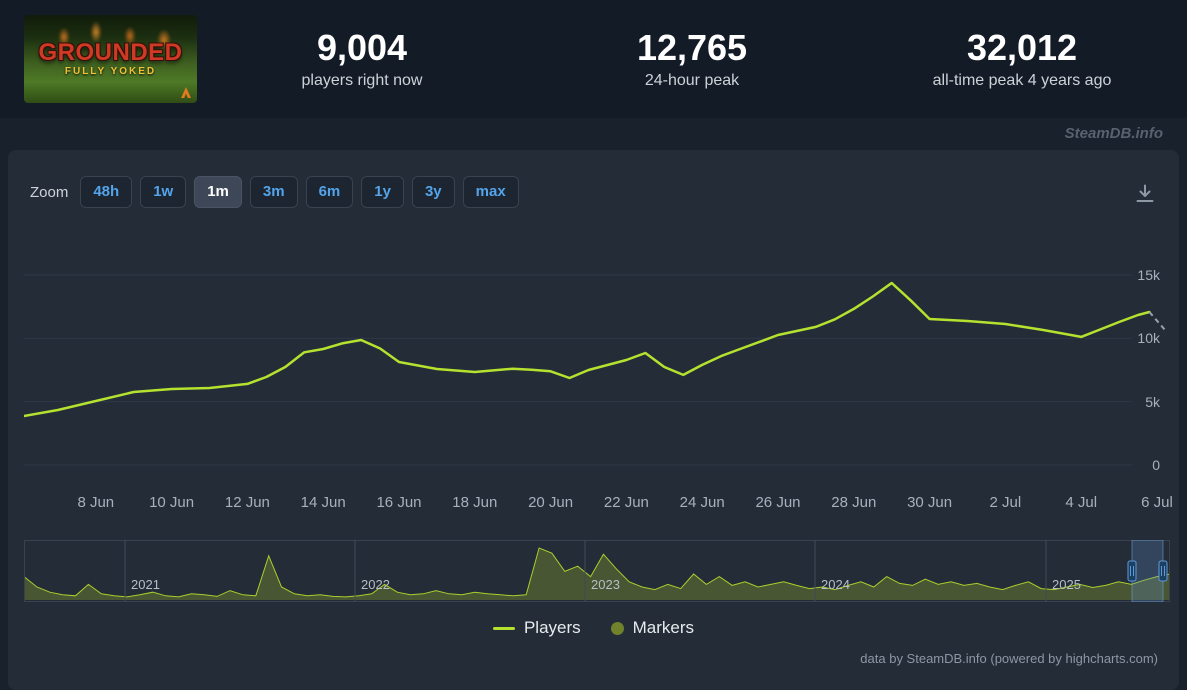  What do you see at coordinates (854, 502) in the screenshot?
I see `x-axis-label: 28 Jun` at bounding box center [854, 502].